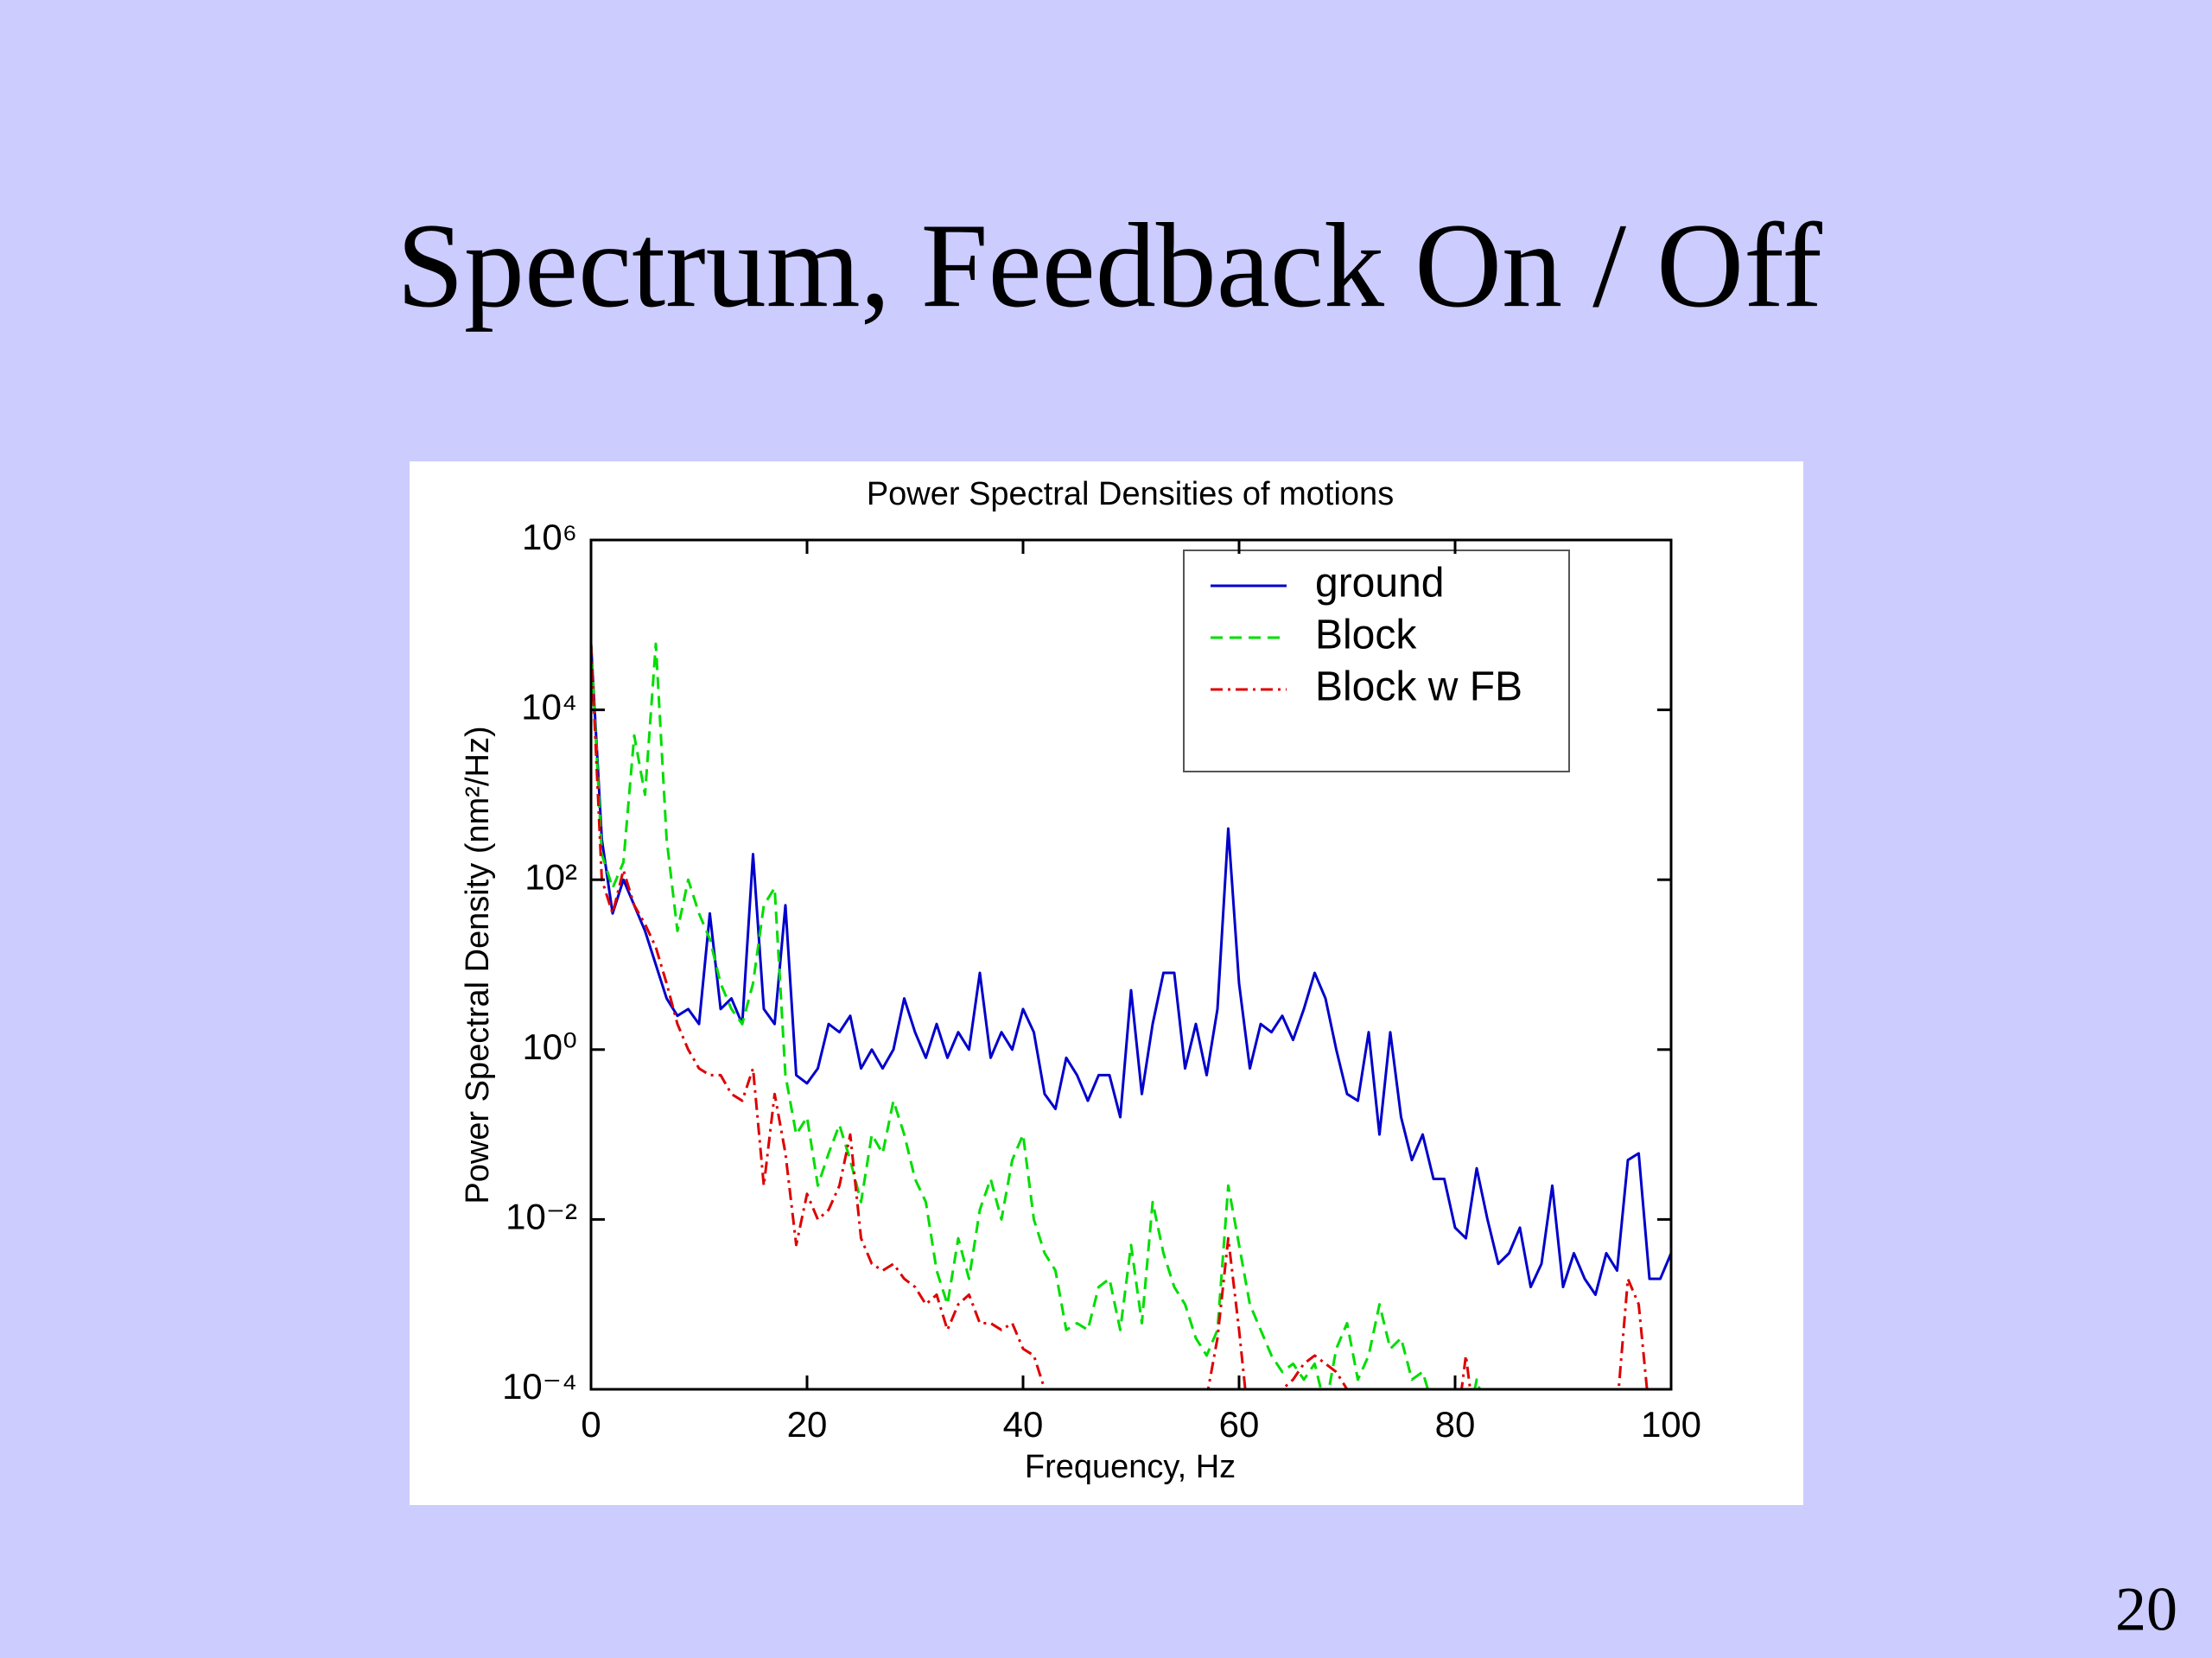 This screenshot has width=2212, height=1658. Describe the element at coordinates (549, 1046) in the screenshot. I see `y-tick-label: 10⁰` at that location.